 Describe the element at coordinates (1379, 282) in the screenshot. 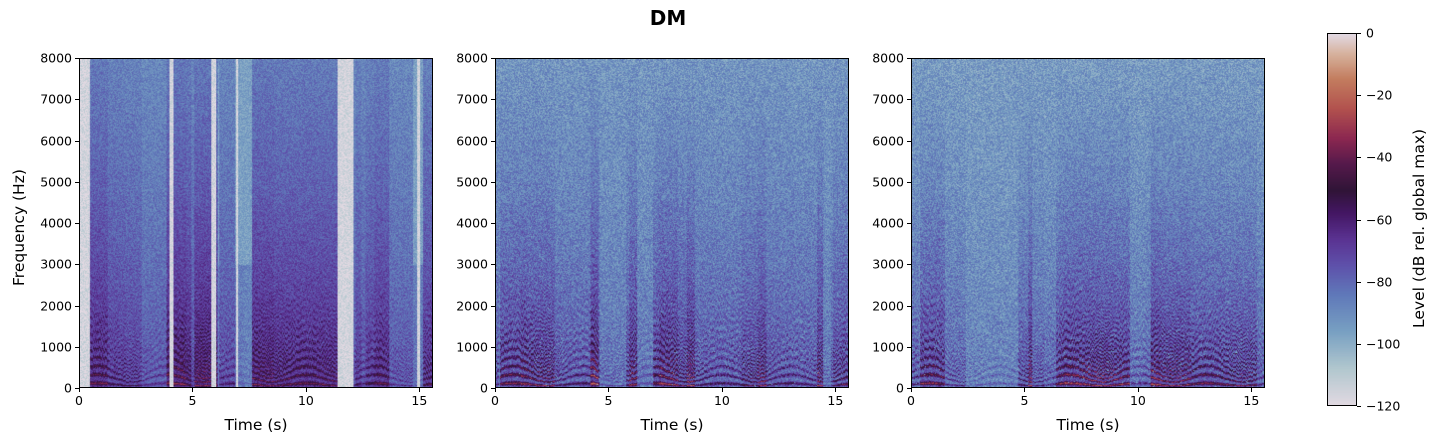

I see `colorbar-tick-label: −80` at that location.